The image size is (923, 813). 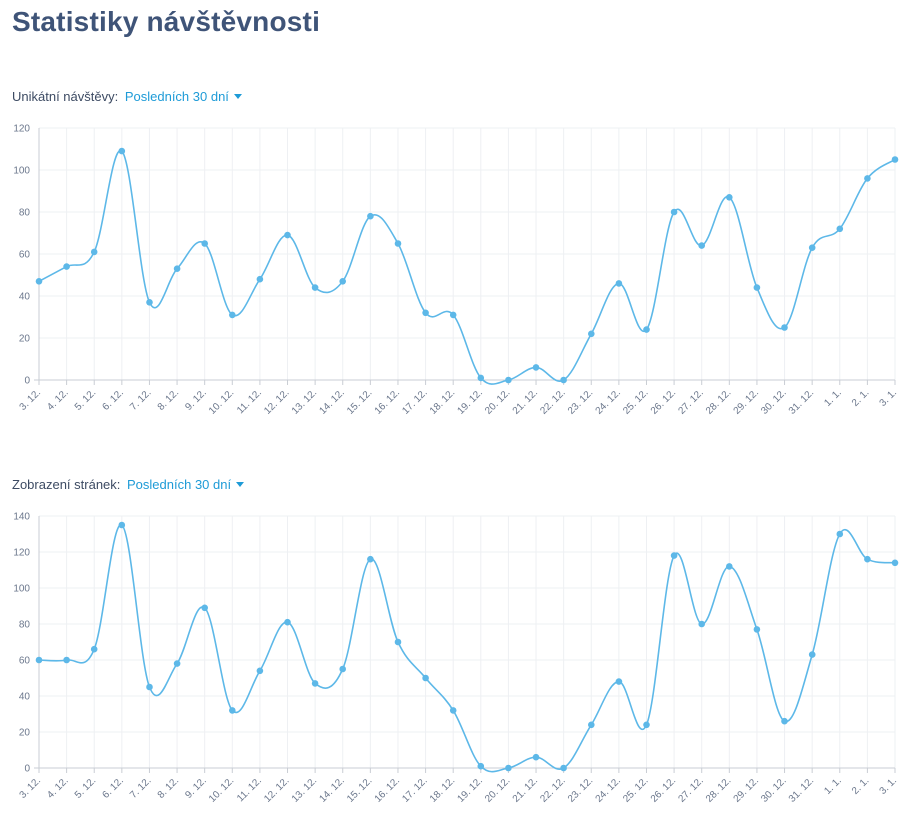 What do you see at coordinates (663, 789) in the screenshot?
I see `x-tick-label: 26. 12.` at bounding box center [663, 789].